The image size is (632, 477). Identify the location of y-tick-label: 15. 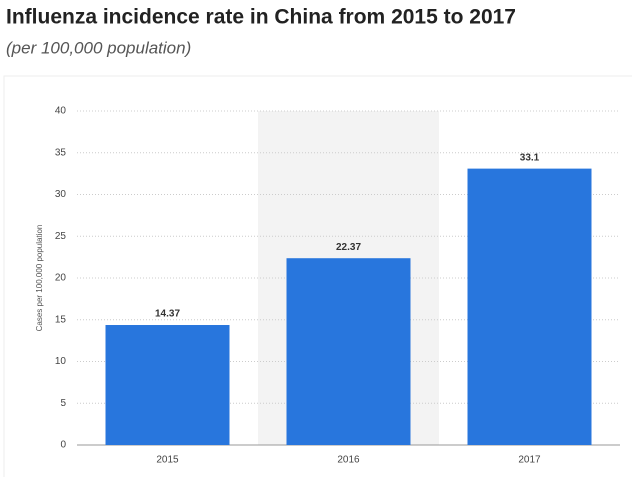
(61, 319).